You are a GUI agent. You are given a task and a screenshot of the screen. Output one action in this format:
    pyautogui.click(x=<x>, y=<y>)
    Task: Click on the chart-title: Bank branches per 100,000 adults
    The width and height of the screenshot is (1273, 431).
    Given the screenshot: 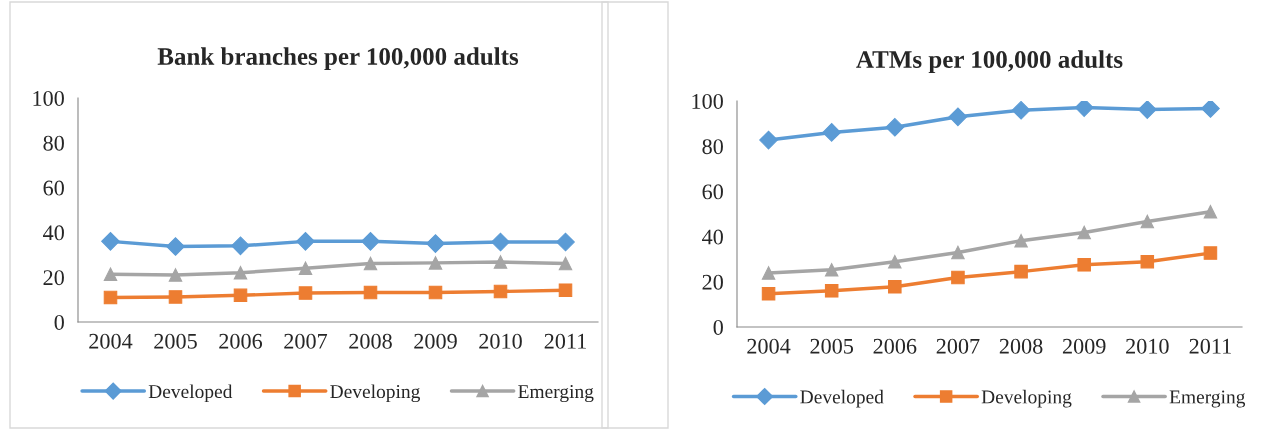 What is the action you would take?
    pyautogui.click(x=338, y=58)
    